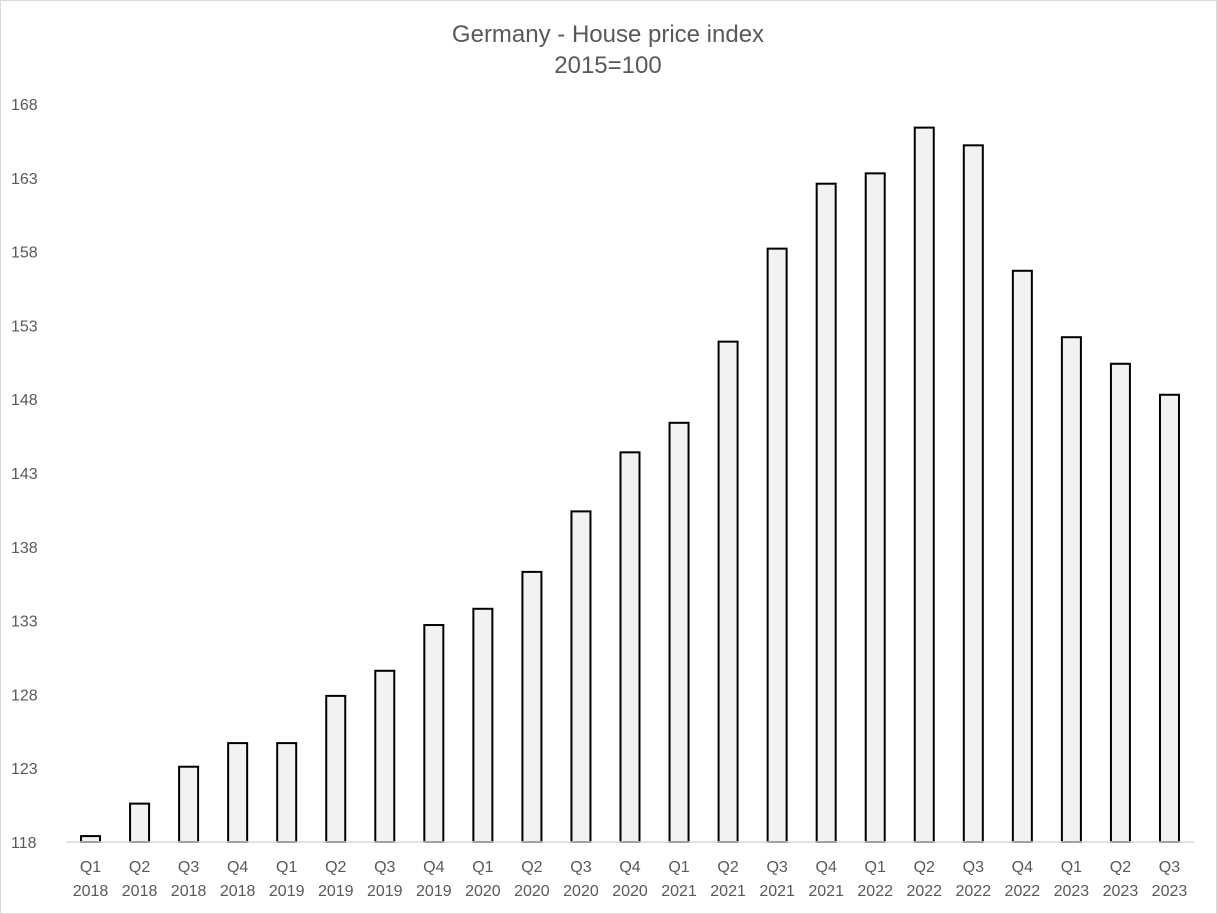 The height and width of the screenshot is (914, 1217). Describe the element at coordinates (24, 253) in the screenshot. I see `y-tick-label: 158` at that location.